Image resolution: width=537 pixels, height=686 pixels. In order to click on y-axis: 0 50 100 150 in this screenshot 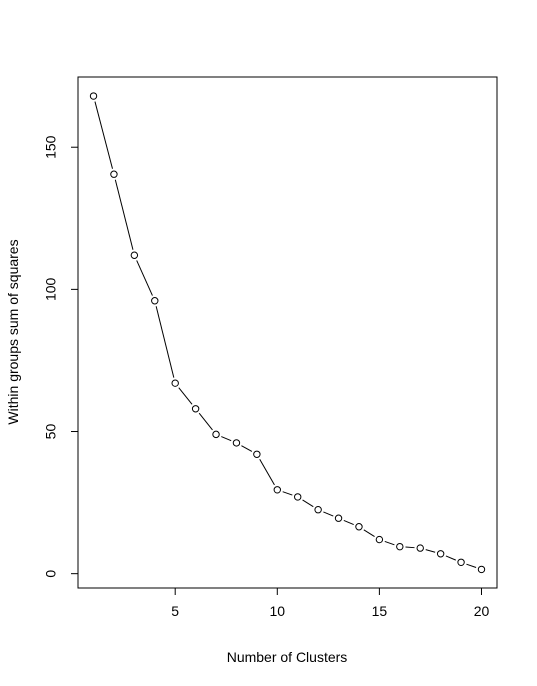, I will do `click(61, 356)`.